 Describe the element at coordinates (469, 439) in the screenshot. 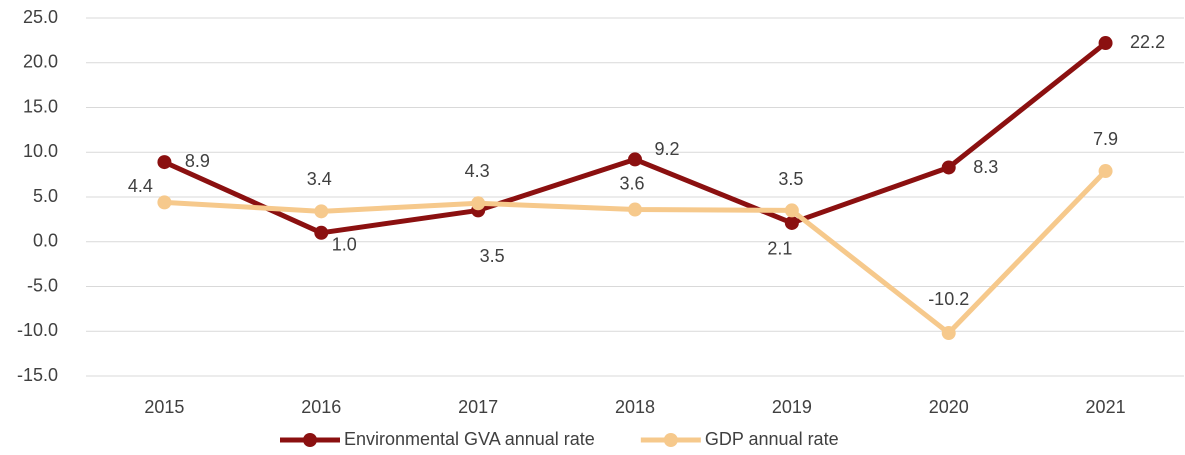

I see `legend-label: Environmental GVA annual rate` at that location.